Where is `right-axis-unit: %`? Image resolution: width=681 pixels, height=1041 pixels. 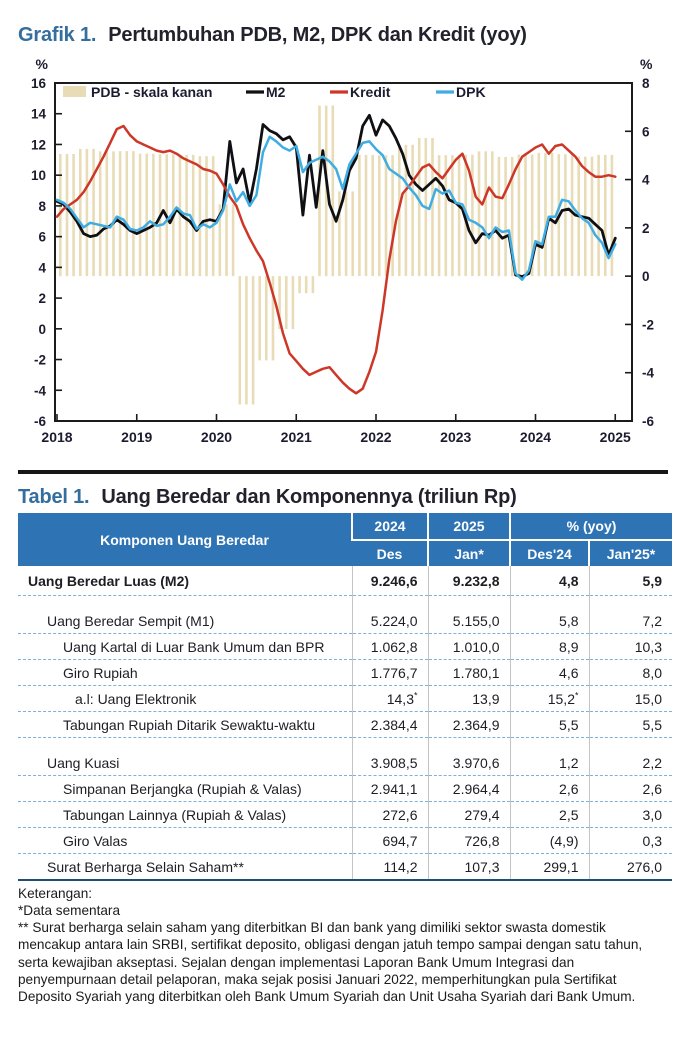 right-axis-unit: % is located at coordinates (646, 64).